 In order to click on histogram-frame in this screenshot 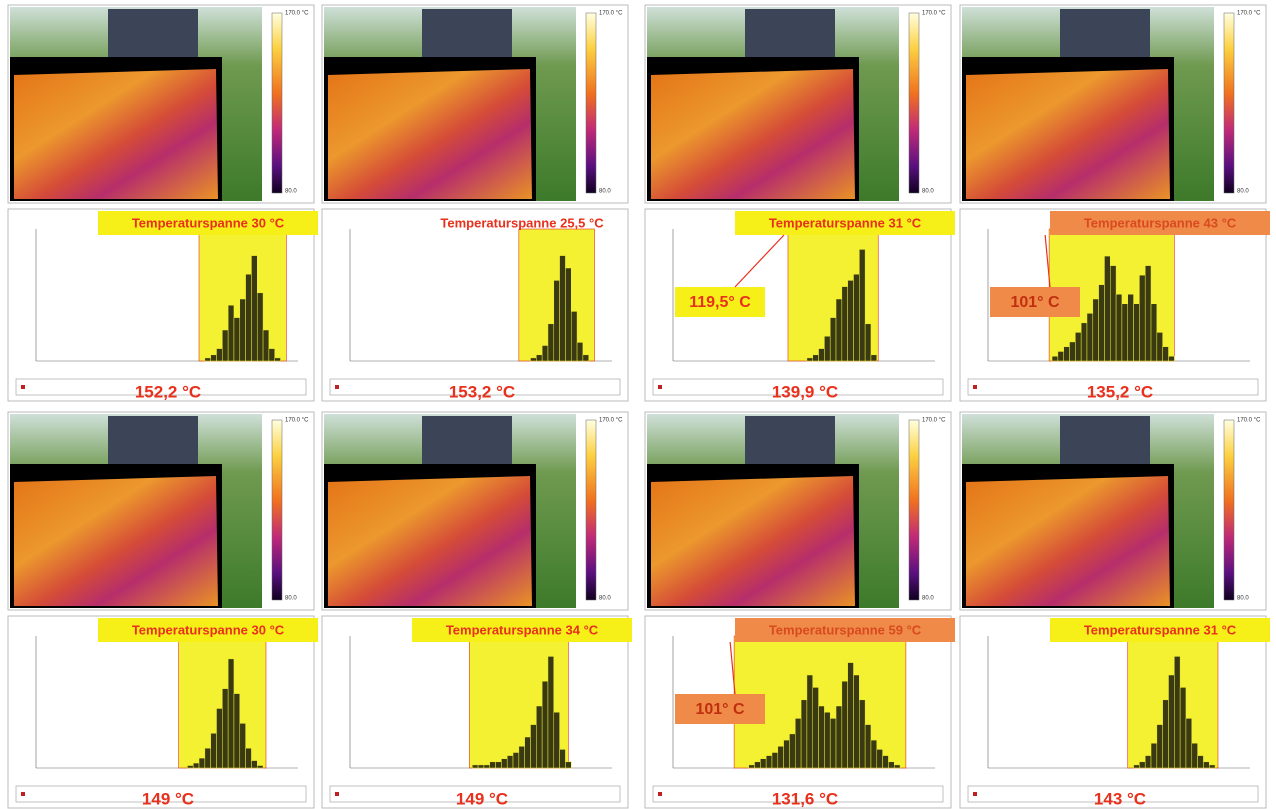, I will do `click(161, 712)`.